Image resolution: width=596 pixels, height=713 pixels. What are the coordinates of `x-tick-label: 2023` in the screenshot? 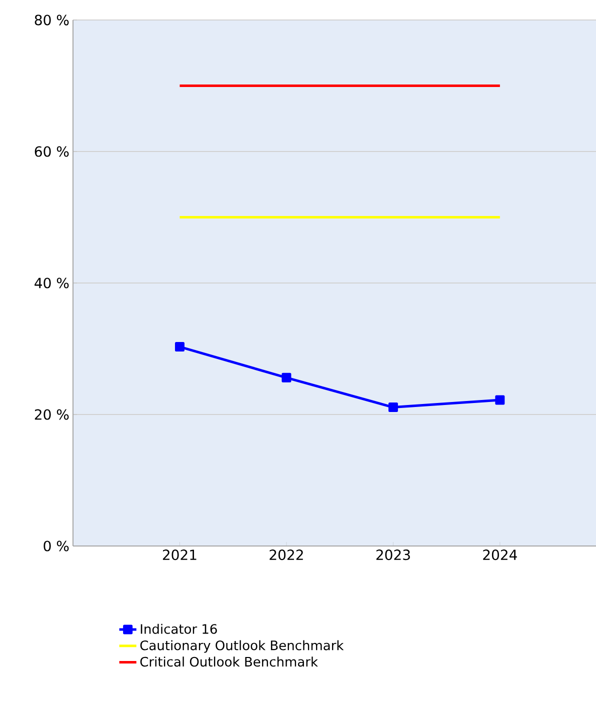 It's located at (393, 555).